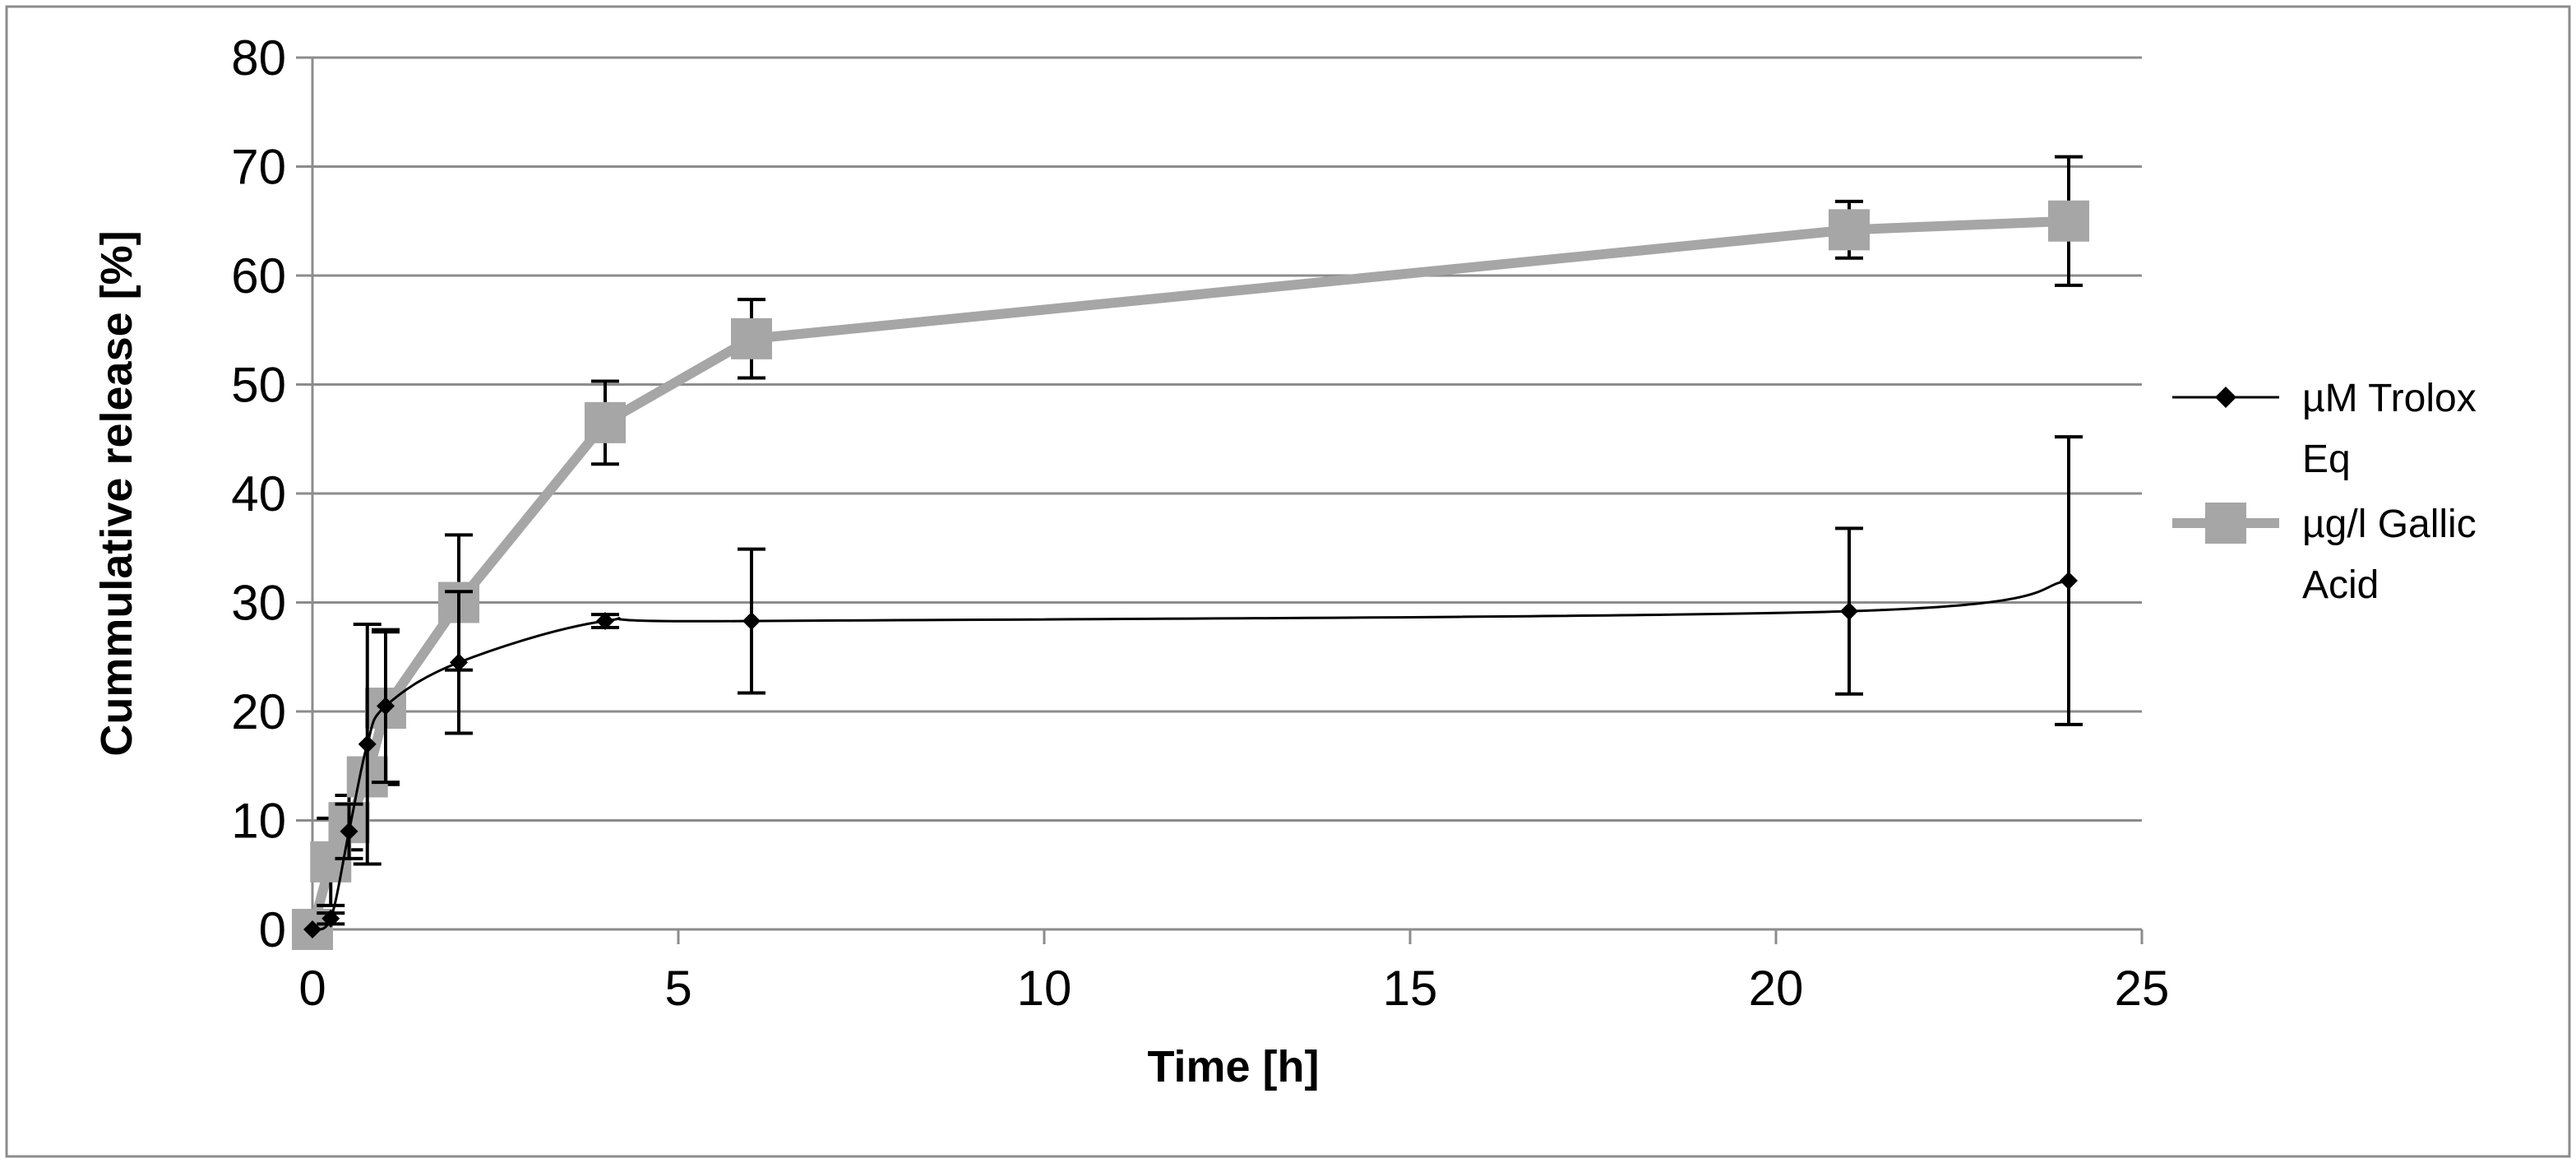  I want to click on x-tick-label: 10, so click(1044, 988).